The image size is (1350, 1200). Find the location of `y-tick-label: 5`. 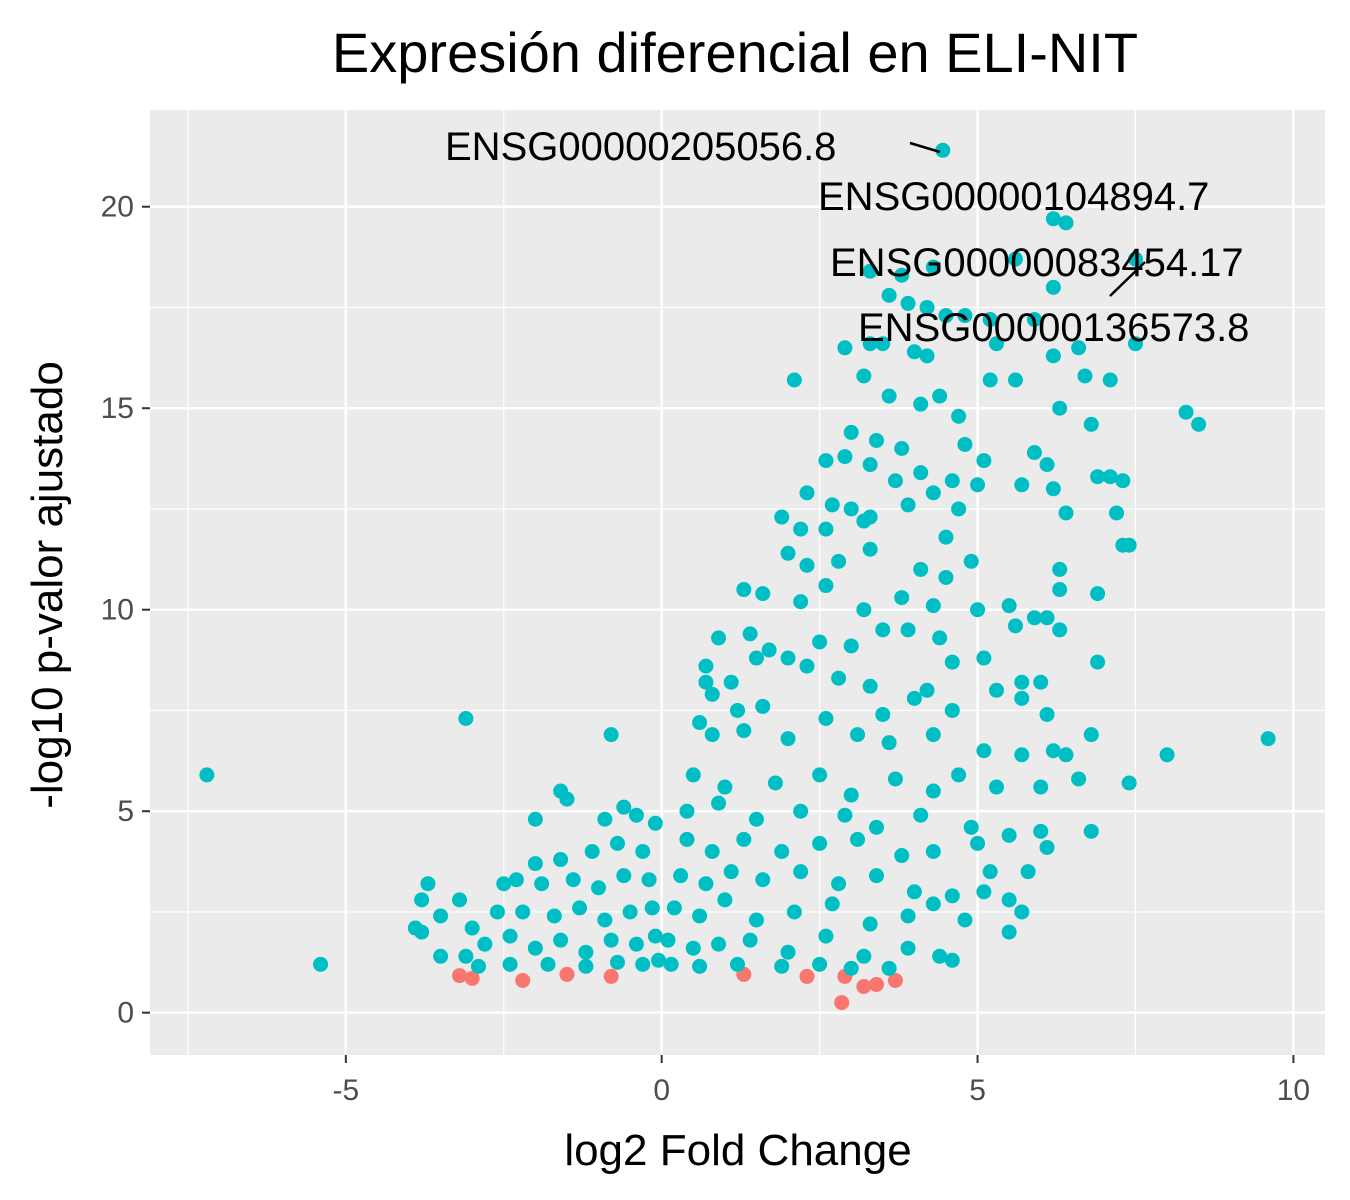

y-tick-label: 5 is located at coordinates (125, 811).